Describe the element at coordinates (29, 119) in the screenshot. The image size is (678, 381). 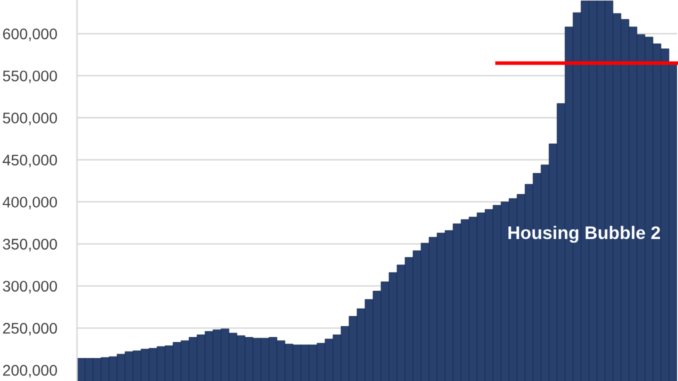
I see `y-tick-label: 500,000` at that location.